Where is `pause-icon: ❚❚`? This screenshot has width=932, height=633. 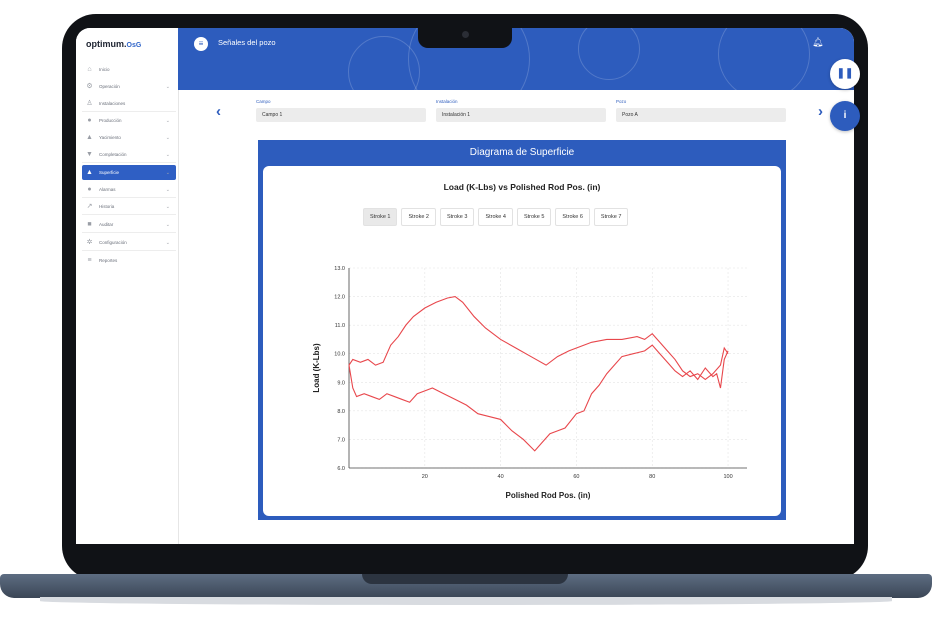 pause-icon: ❚❚ is located at coordinates (845, 74).